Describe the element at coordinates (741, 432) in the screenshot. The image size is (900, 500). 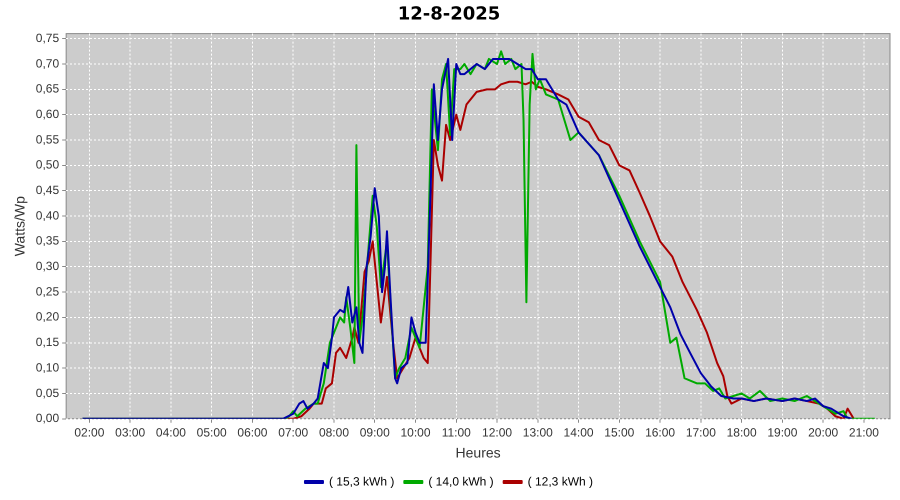
I see `x-tick-label: 18:00` at that location.